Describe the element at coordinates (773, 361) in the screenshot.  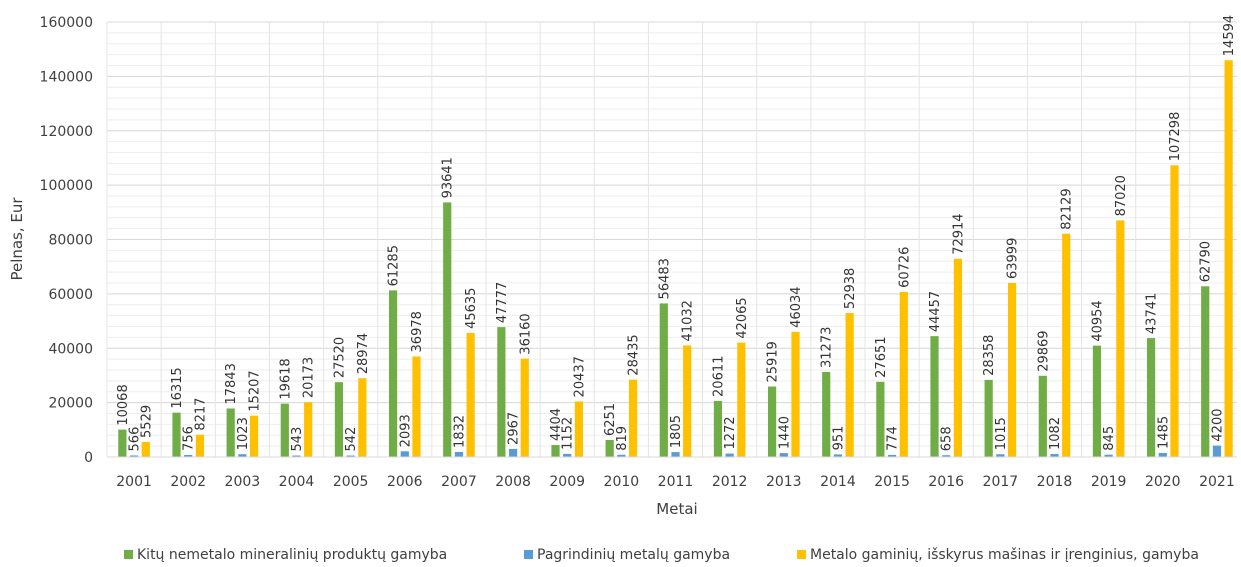
I see `data-label: 25919` at that location.